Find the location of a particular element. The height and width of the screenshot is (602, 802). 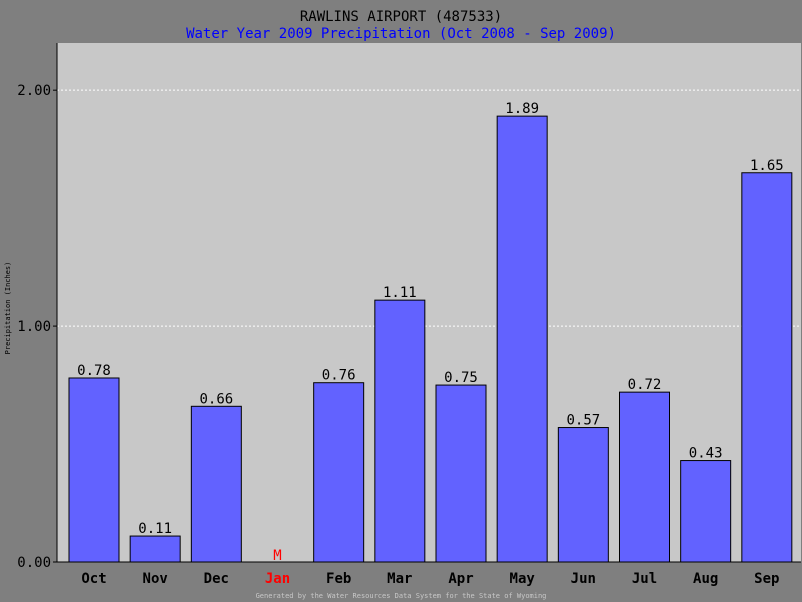

x-tick-label-apr: Apr is located at coordinates (460, 579).